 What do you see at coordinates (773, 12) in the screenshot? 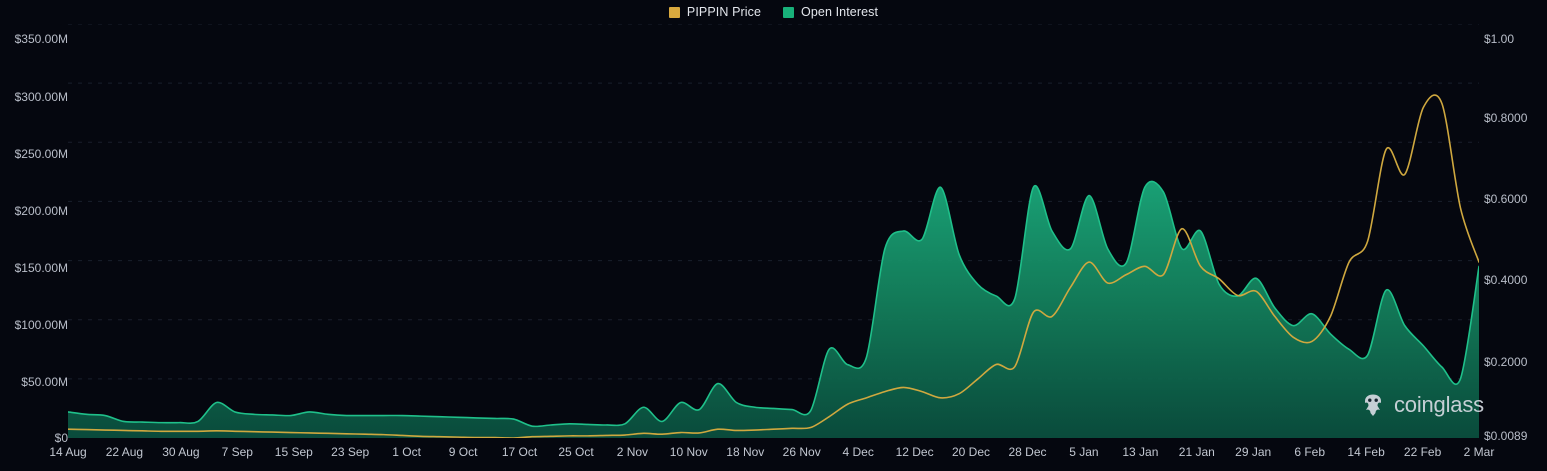
I see `chart-legend: PIPPIN Price Open Interest` at bounding box center [773, 12].